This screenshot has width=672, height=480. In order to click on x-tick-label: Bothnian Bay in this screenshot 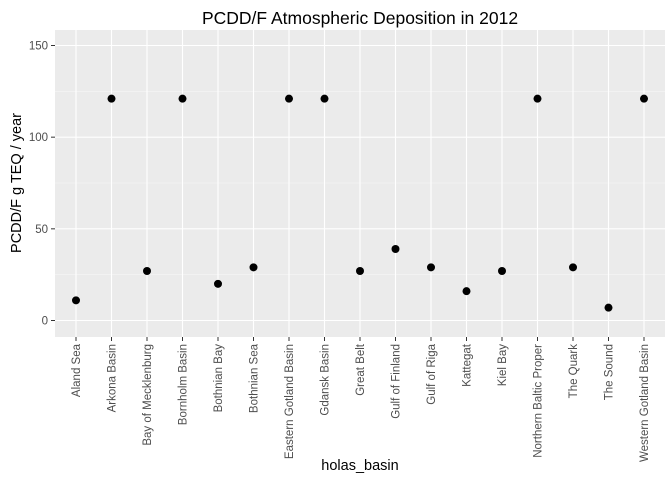, I will do `click(219, 378)`.